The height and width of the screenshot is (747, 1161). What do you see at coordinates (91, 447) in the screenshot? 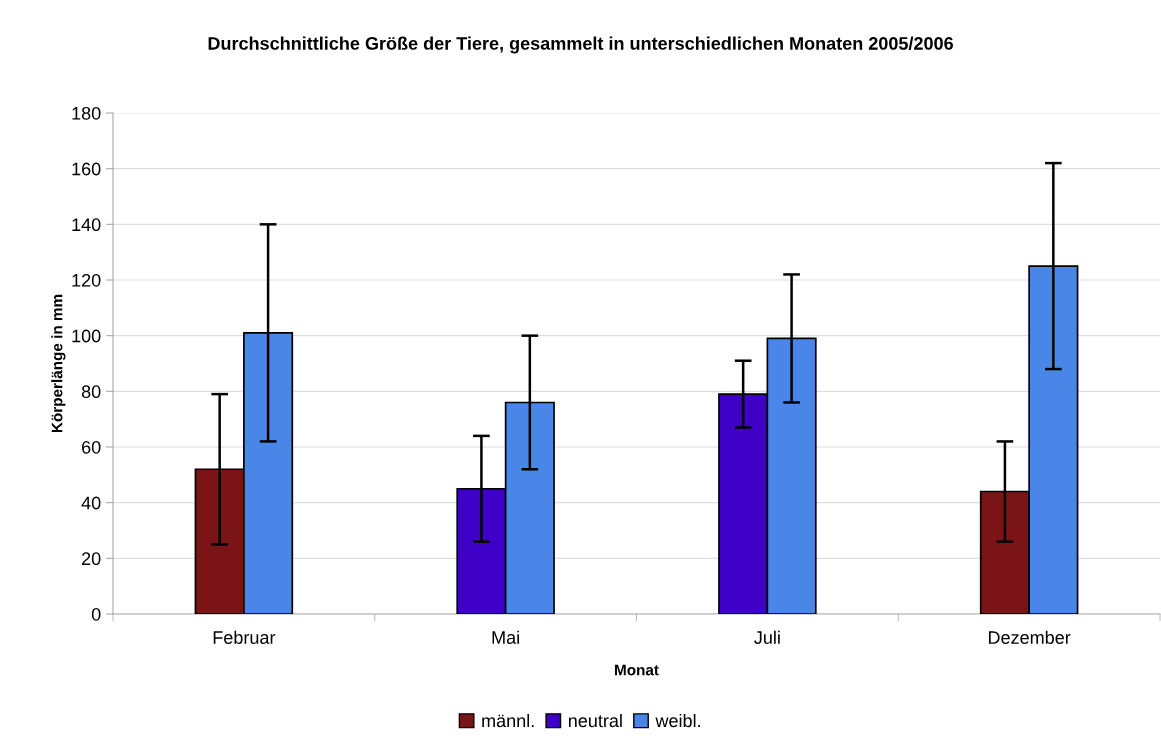
I see `y-tick-label: 60` at bounding box center [91, 447].